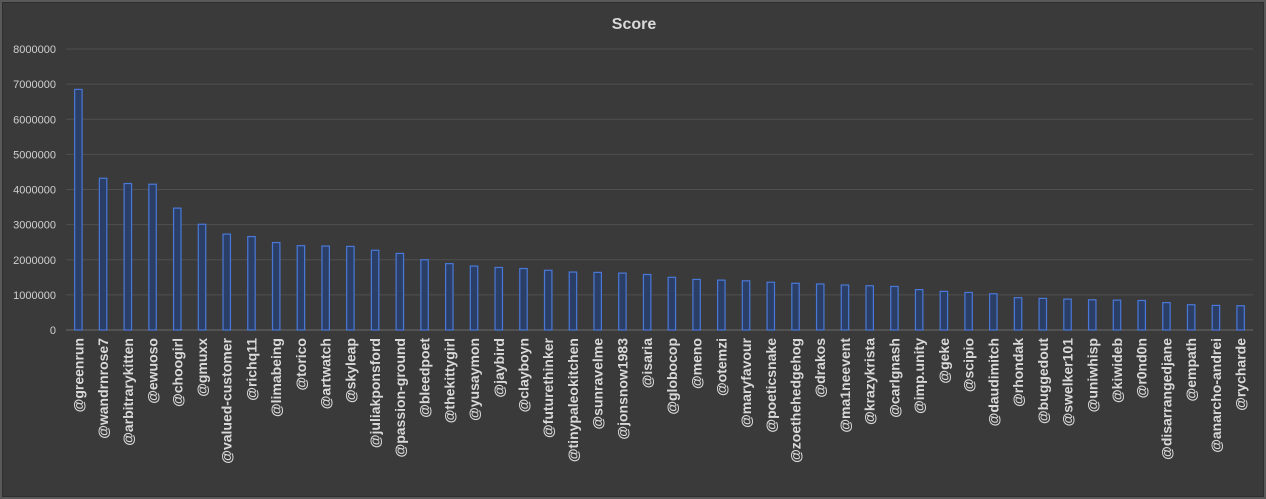  Describe the element at coordinates (1142, 368) in the screenshot. I see `x-tick-label: @r0nd0n` at that location.